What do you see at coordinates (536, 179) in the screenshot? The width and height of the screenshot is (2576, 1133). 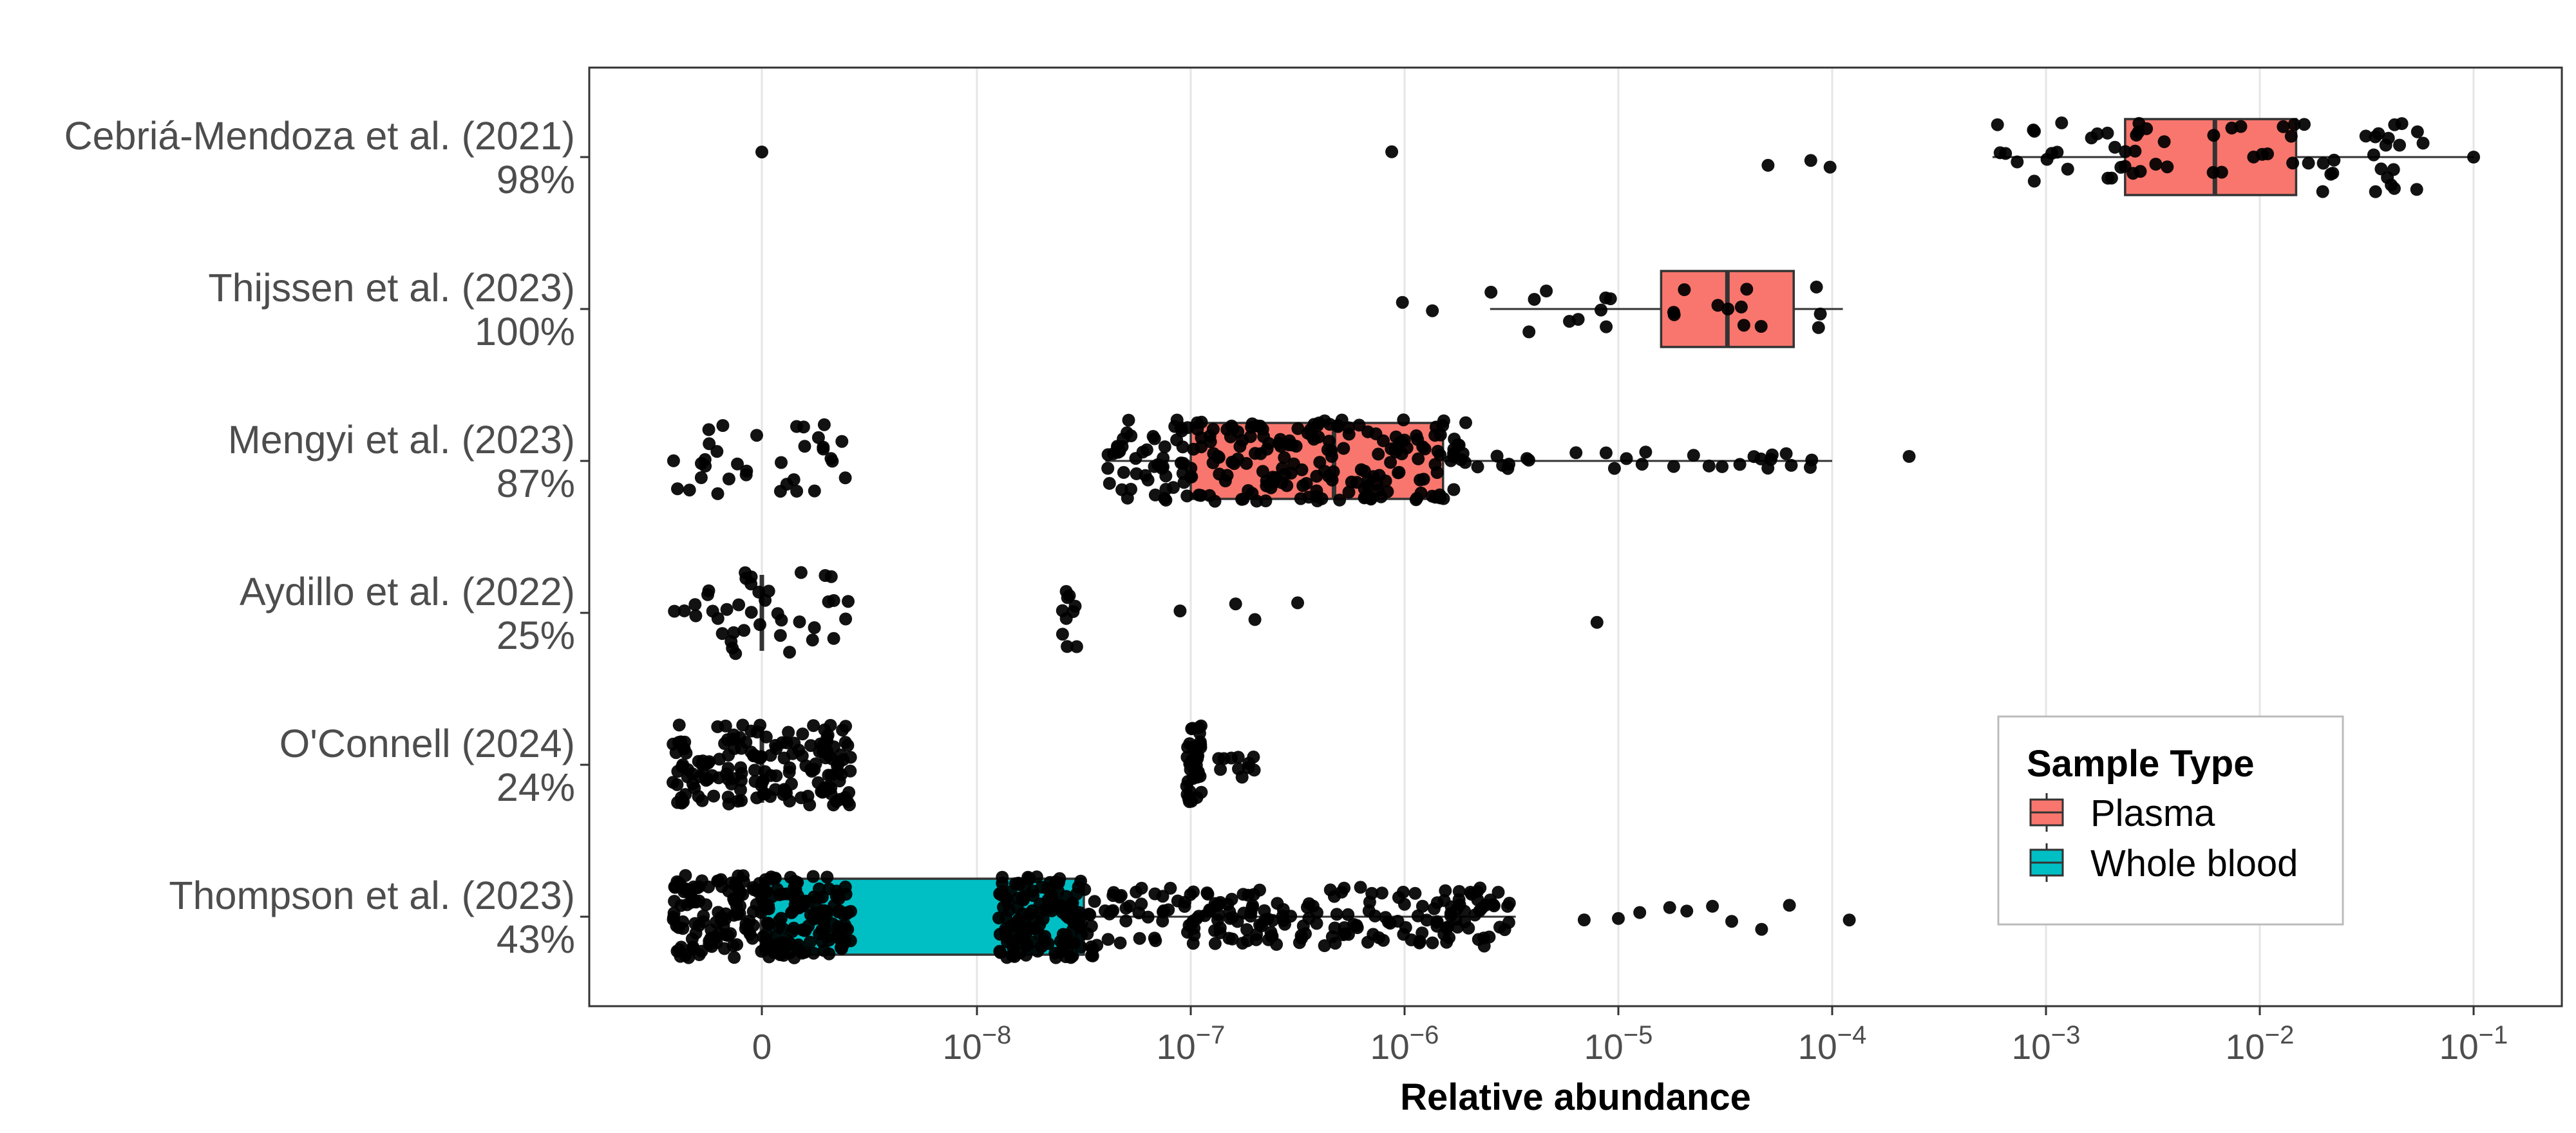 I see `y-label-pct: 98%` at bounding box center [536, 179].